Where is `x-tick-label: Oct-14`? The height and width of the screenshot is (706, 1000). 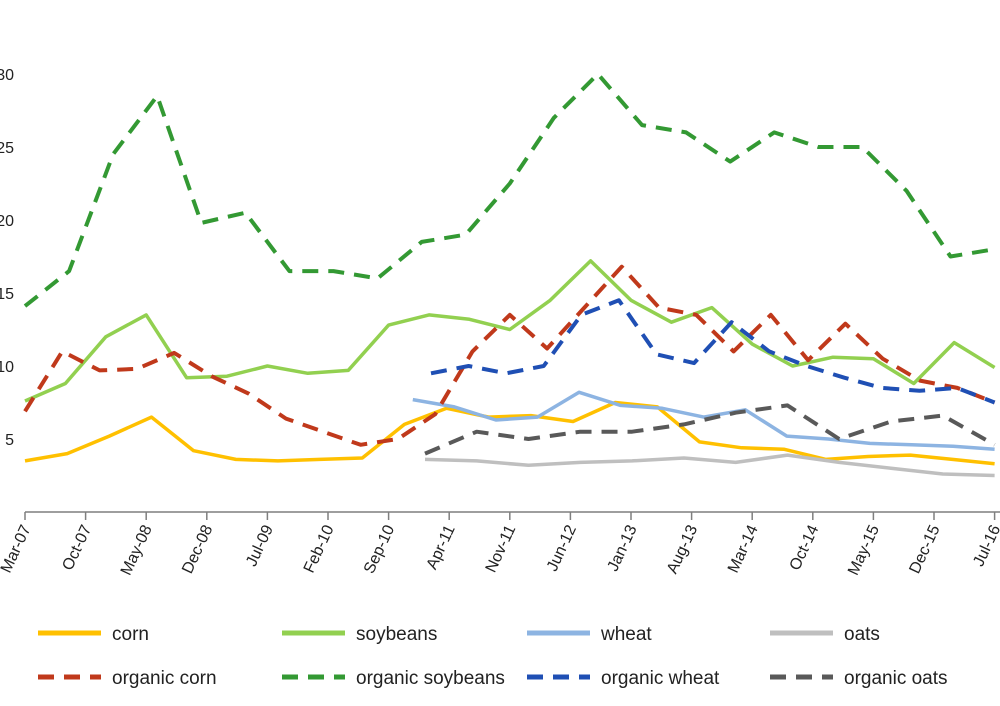
x-tick-label: Oct-14 is located at coordinates (805, 547).